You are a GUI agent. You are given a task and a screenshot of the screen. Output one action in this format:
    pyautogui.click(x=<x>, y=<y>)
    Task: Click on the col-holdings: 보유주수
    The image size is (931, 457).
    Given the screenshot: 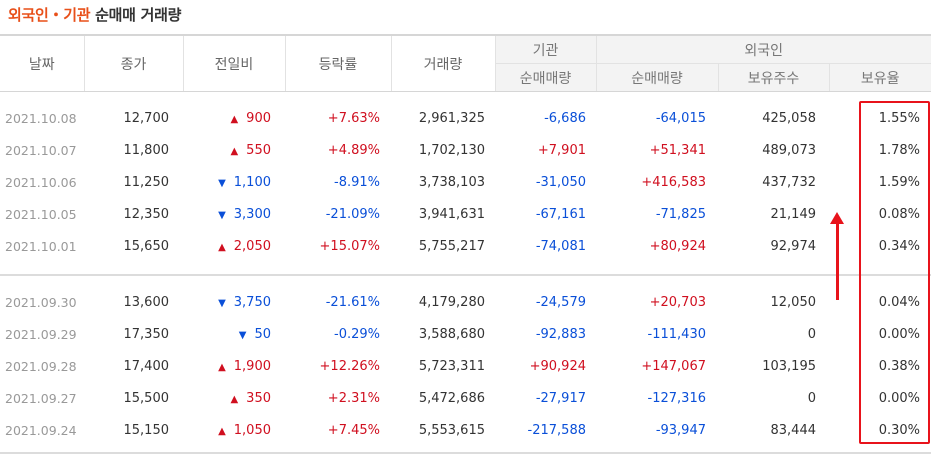 What is the action you would take?
    pyautogui.click(x=773, y=77)
    